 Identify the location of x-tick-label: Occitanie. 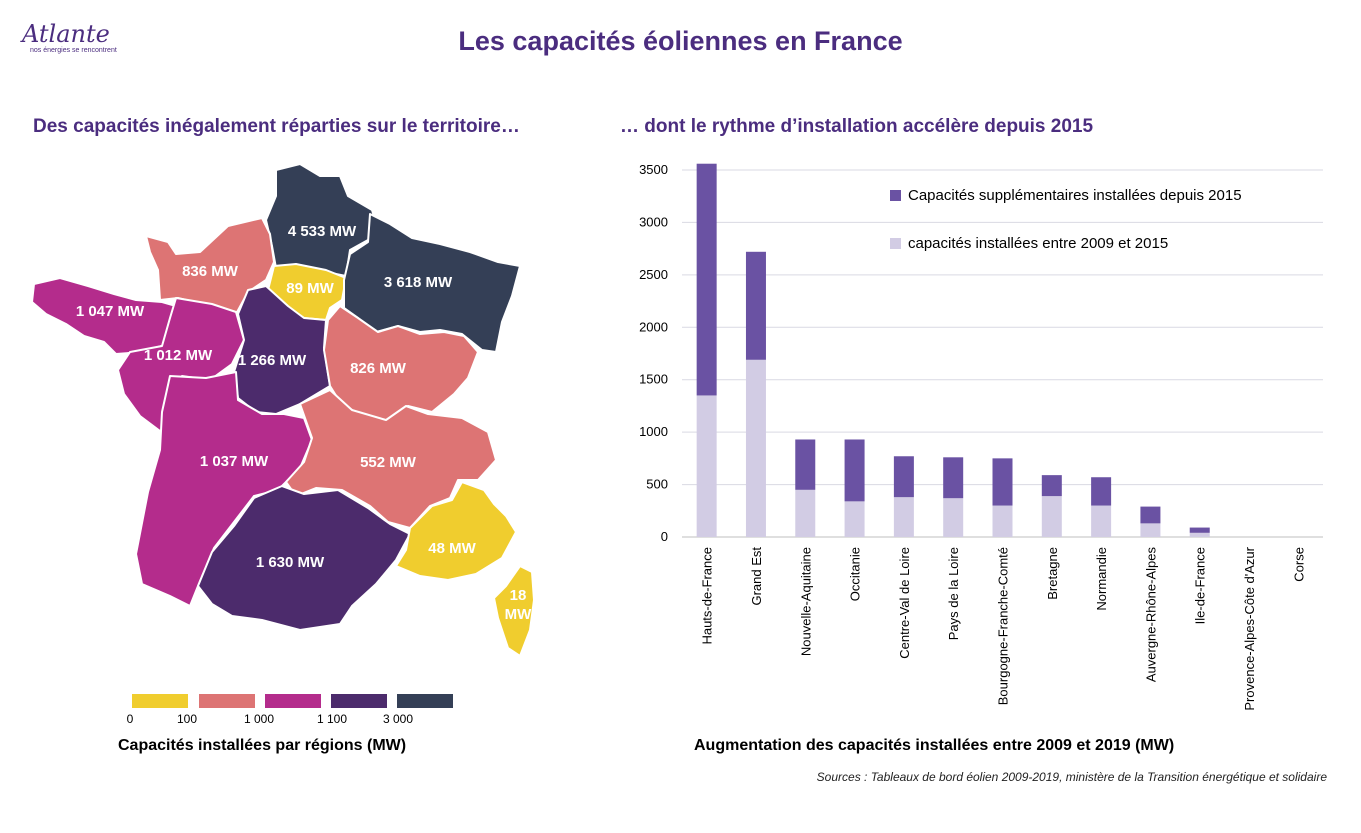
(855, 574).